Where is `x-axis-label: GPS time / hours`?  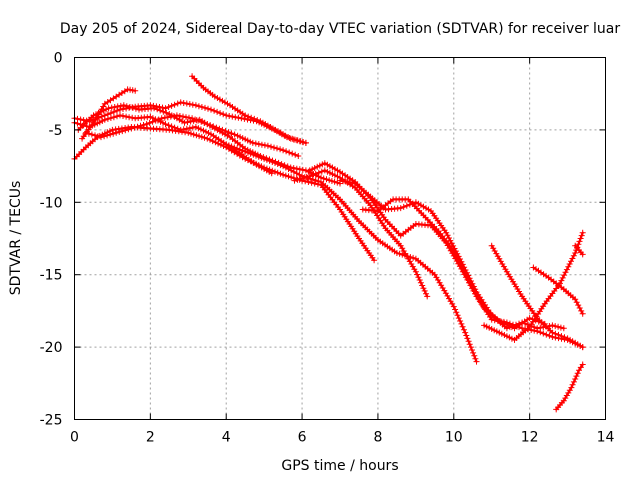
x-axis-label: GPS time / hours is located at coordinates (339, 466).